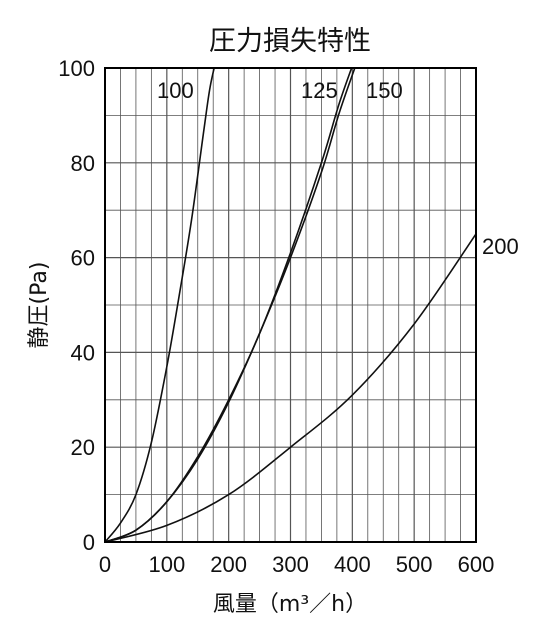 This screenshot has width=541, height=631. What do you see at coordinates (89, 542) in the screenshot?
I see `y-tick-label: 0` at bounding box center [89, 542].